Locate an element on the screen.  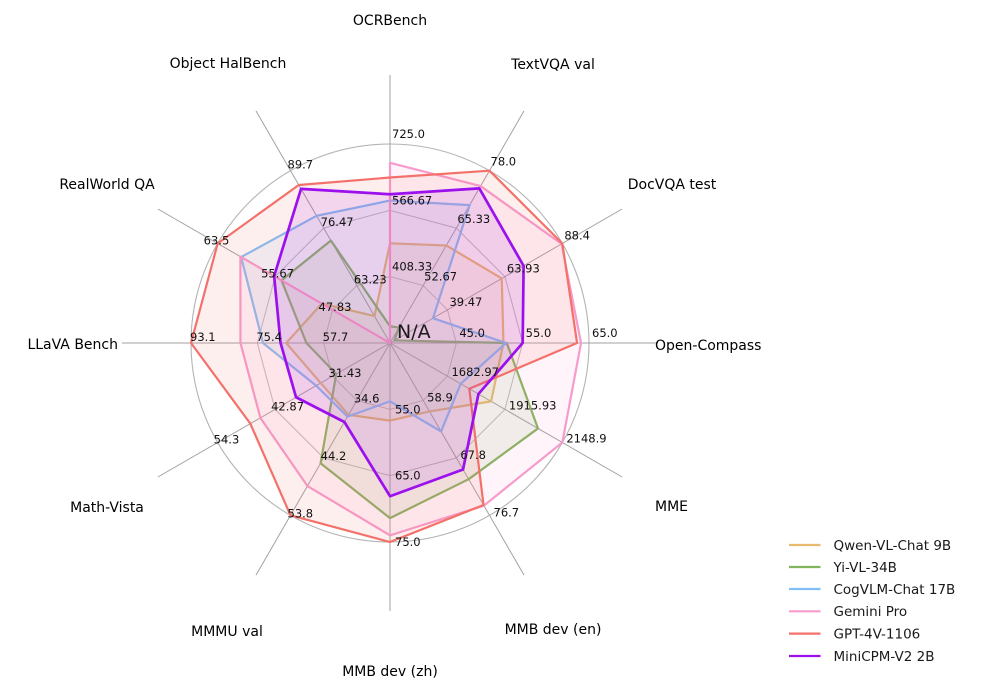
axis-label: DocVQA test is located at coordinates (672, 185).